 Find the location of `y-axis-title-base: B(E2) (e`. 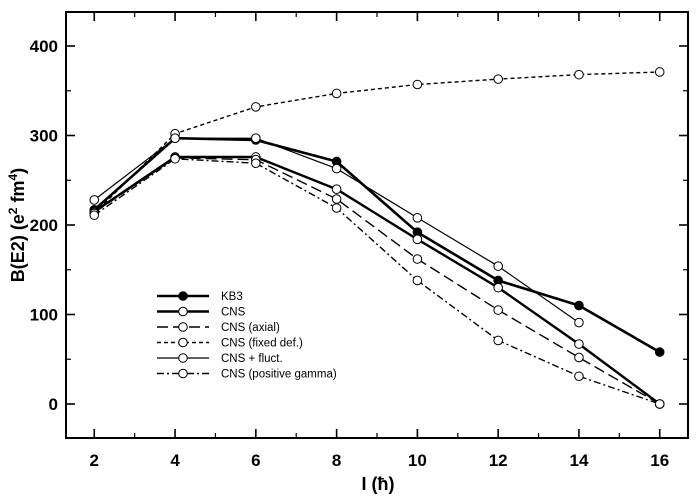

y-axis-title-base: B(E2) (e is located at coordinates (18, 248).